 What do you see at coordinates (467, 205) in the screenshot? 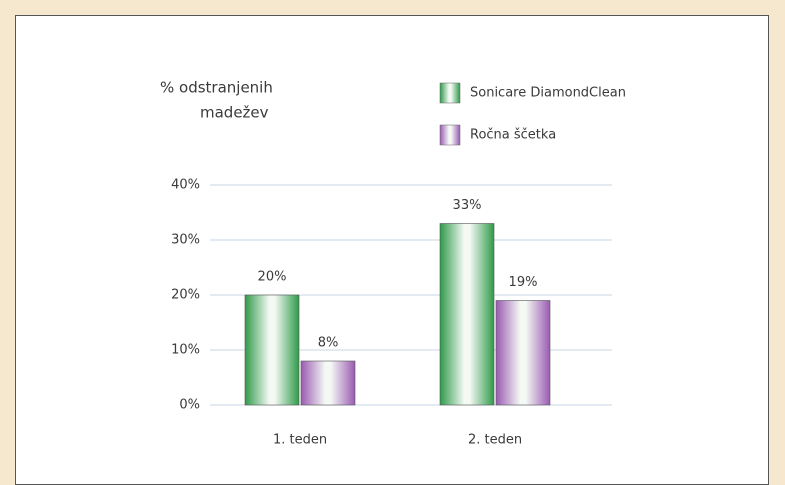
I see `value-label: 33%` at bounding box center [467, 205].